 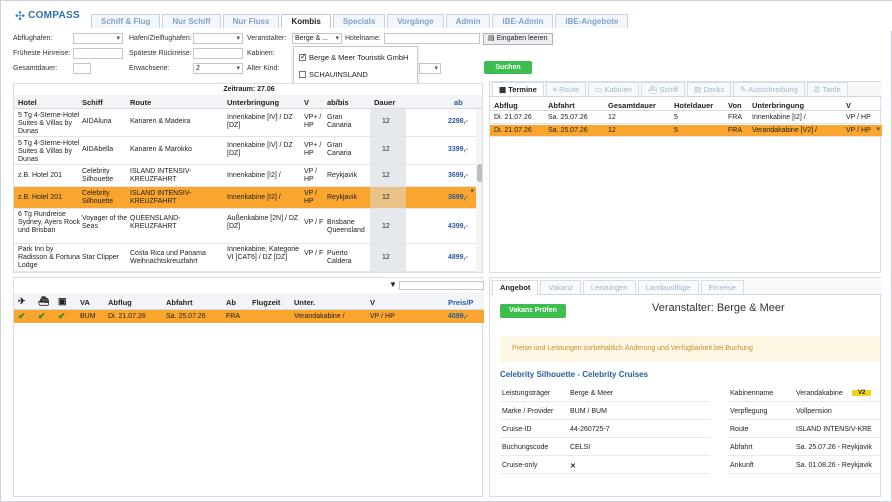 I want to click on tab-angebot: Angebot, so click(x=515, y=287).